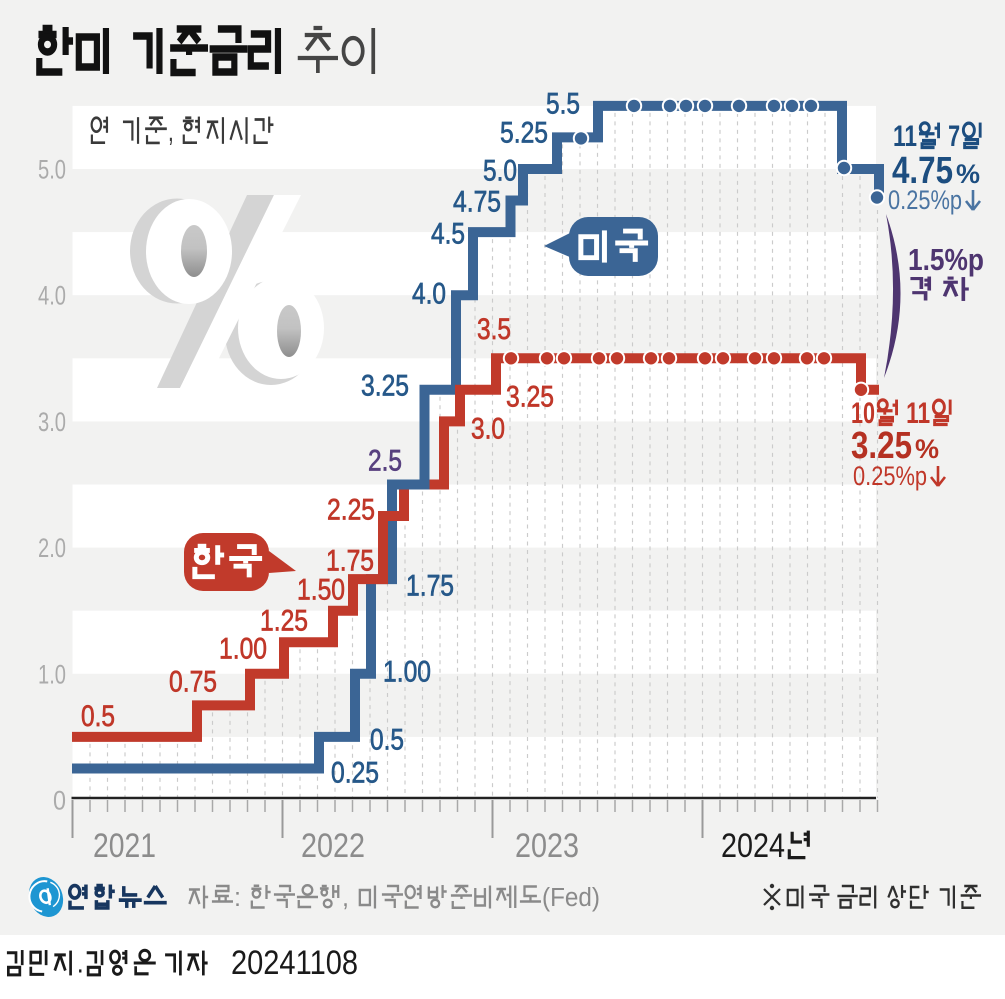  What do you see at coordinates (355, 773) in the screenshot?
I see `svg-text: 0.25` at bounding box center [355, 773].